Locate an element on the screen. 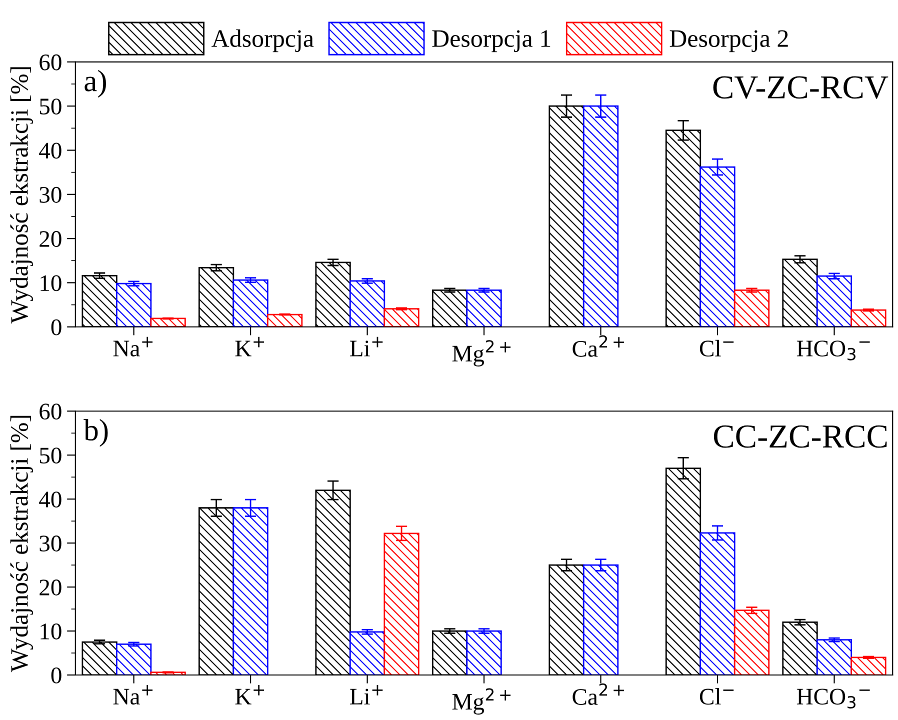  legend-label: Desorpcja 1 is located at coordinates (491, 41).